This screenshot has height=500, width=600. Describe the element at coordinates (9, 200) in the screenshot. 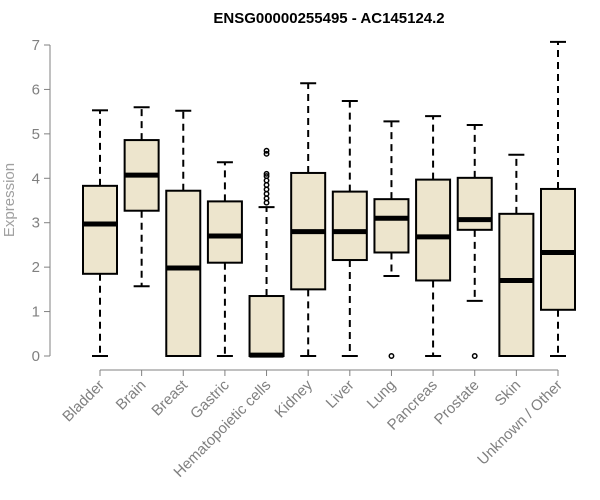

I see `y-axis-label: Expression` at that location.